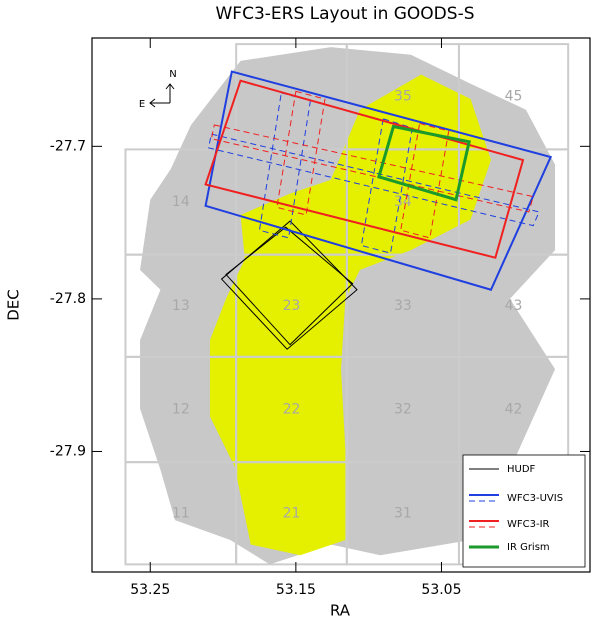 The width and height of the screenshot is (610, 627). I want to click on tile, so click(513, 97).